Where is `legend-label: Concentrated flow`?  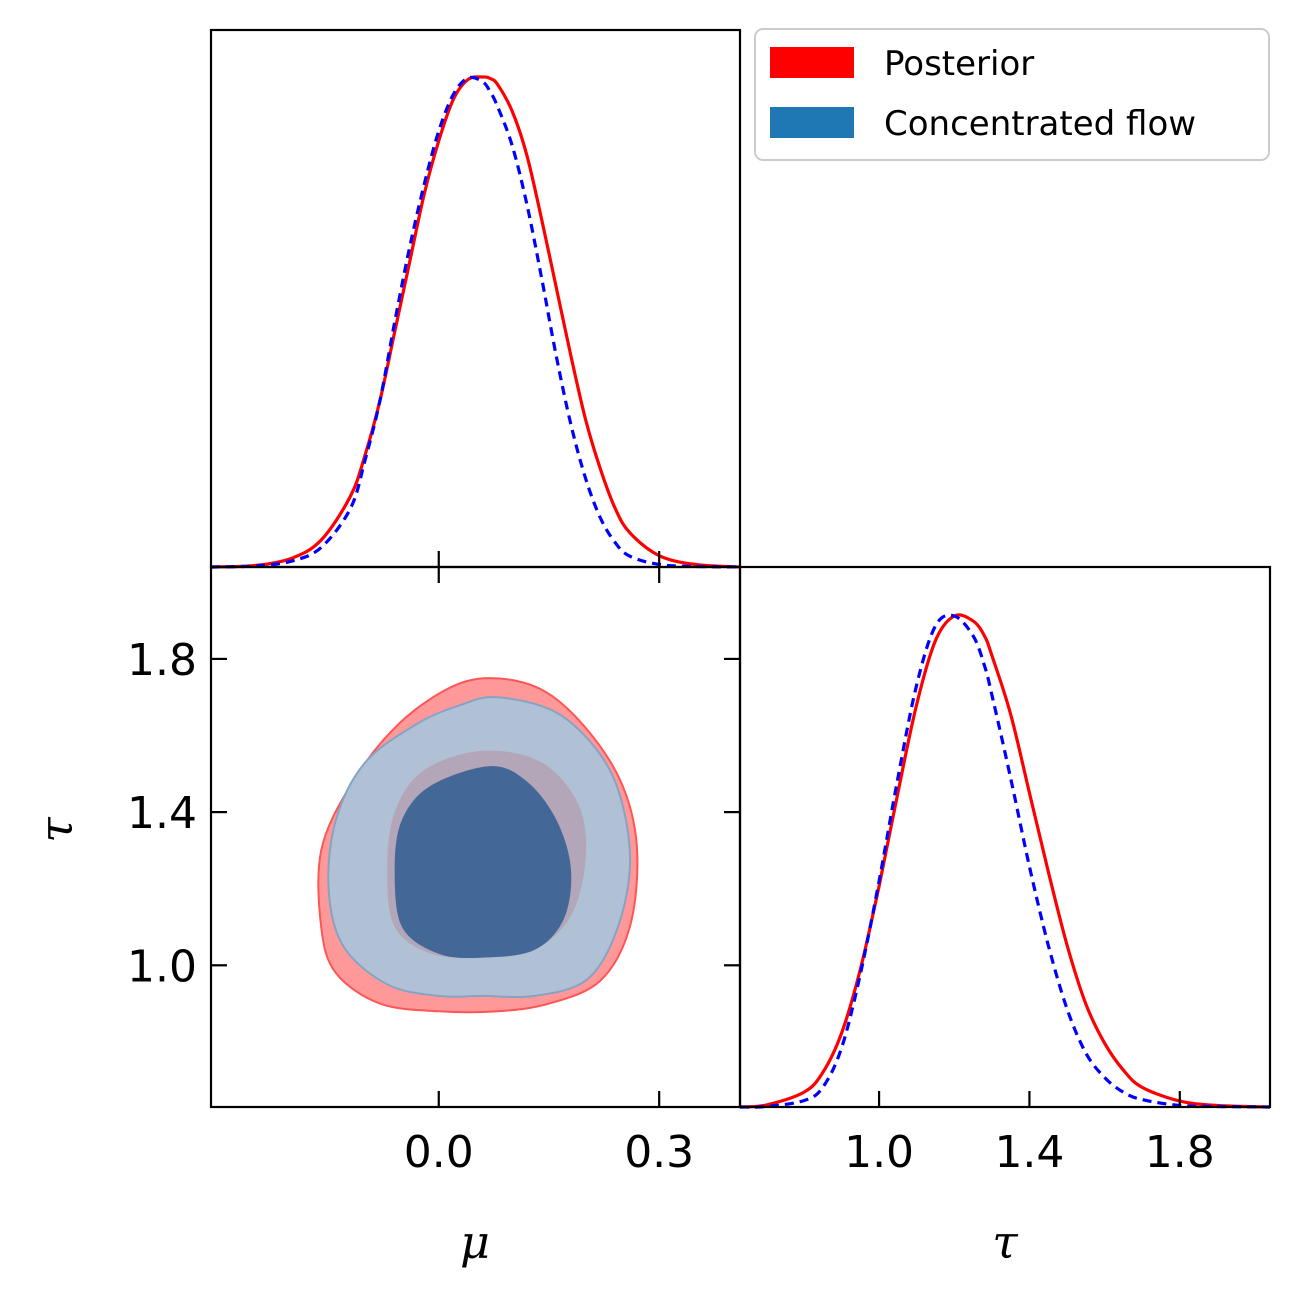 legend-label: Concentrated flow is located at coordinates (1040, 124).